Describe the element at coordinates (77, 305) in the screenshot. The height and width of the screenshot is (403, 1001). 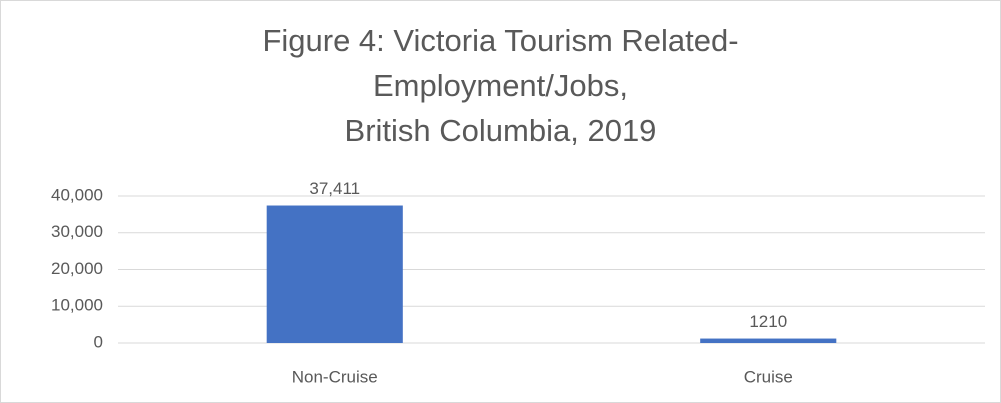
I see `y-tick-label: 10,000` at that location.